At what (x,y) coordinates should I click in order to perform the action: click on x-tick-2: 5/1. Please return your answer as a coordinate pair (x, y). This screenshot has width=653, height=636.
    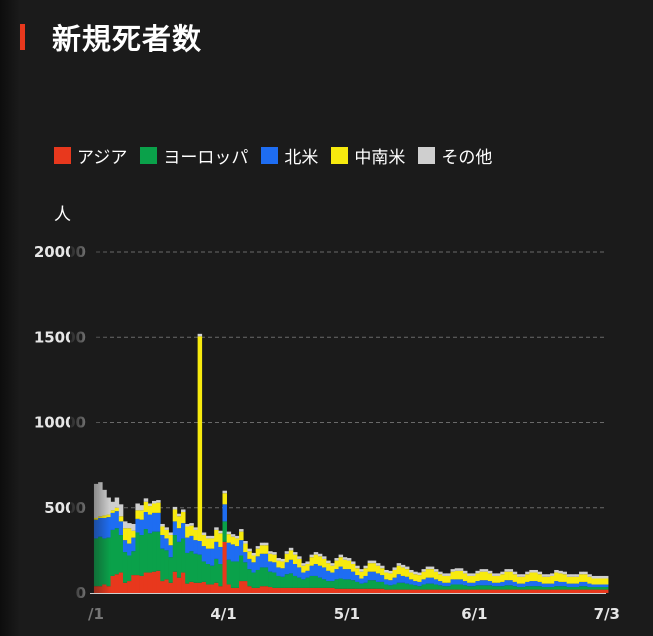
    Looking at the image, I should click on (347, 614).